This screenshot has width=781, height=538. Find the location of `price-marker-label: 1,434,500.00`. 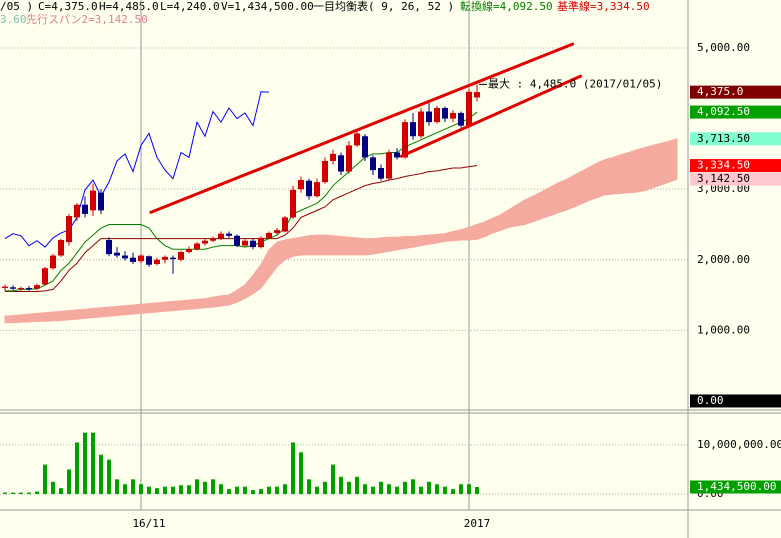

price-marker-label: 1,434,500.00 is located at coordinates (736, 486).